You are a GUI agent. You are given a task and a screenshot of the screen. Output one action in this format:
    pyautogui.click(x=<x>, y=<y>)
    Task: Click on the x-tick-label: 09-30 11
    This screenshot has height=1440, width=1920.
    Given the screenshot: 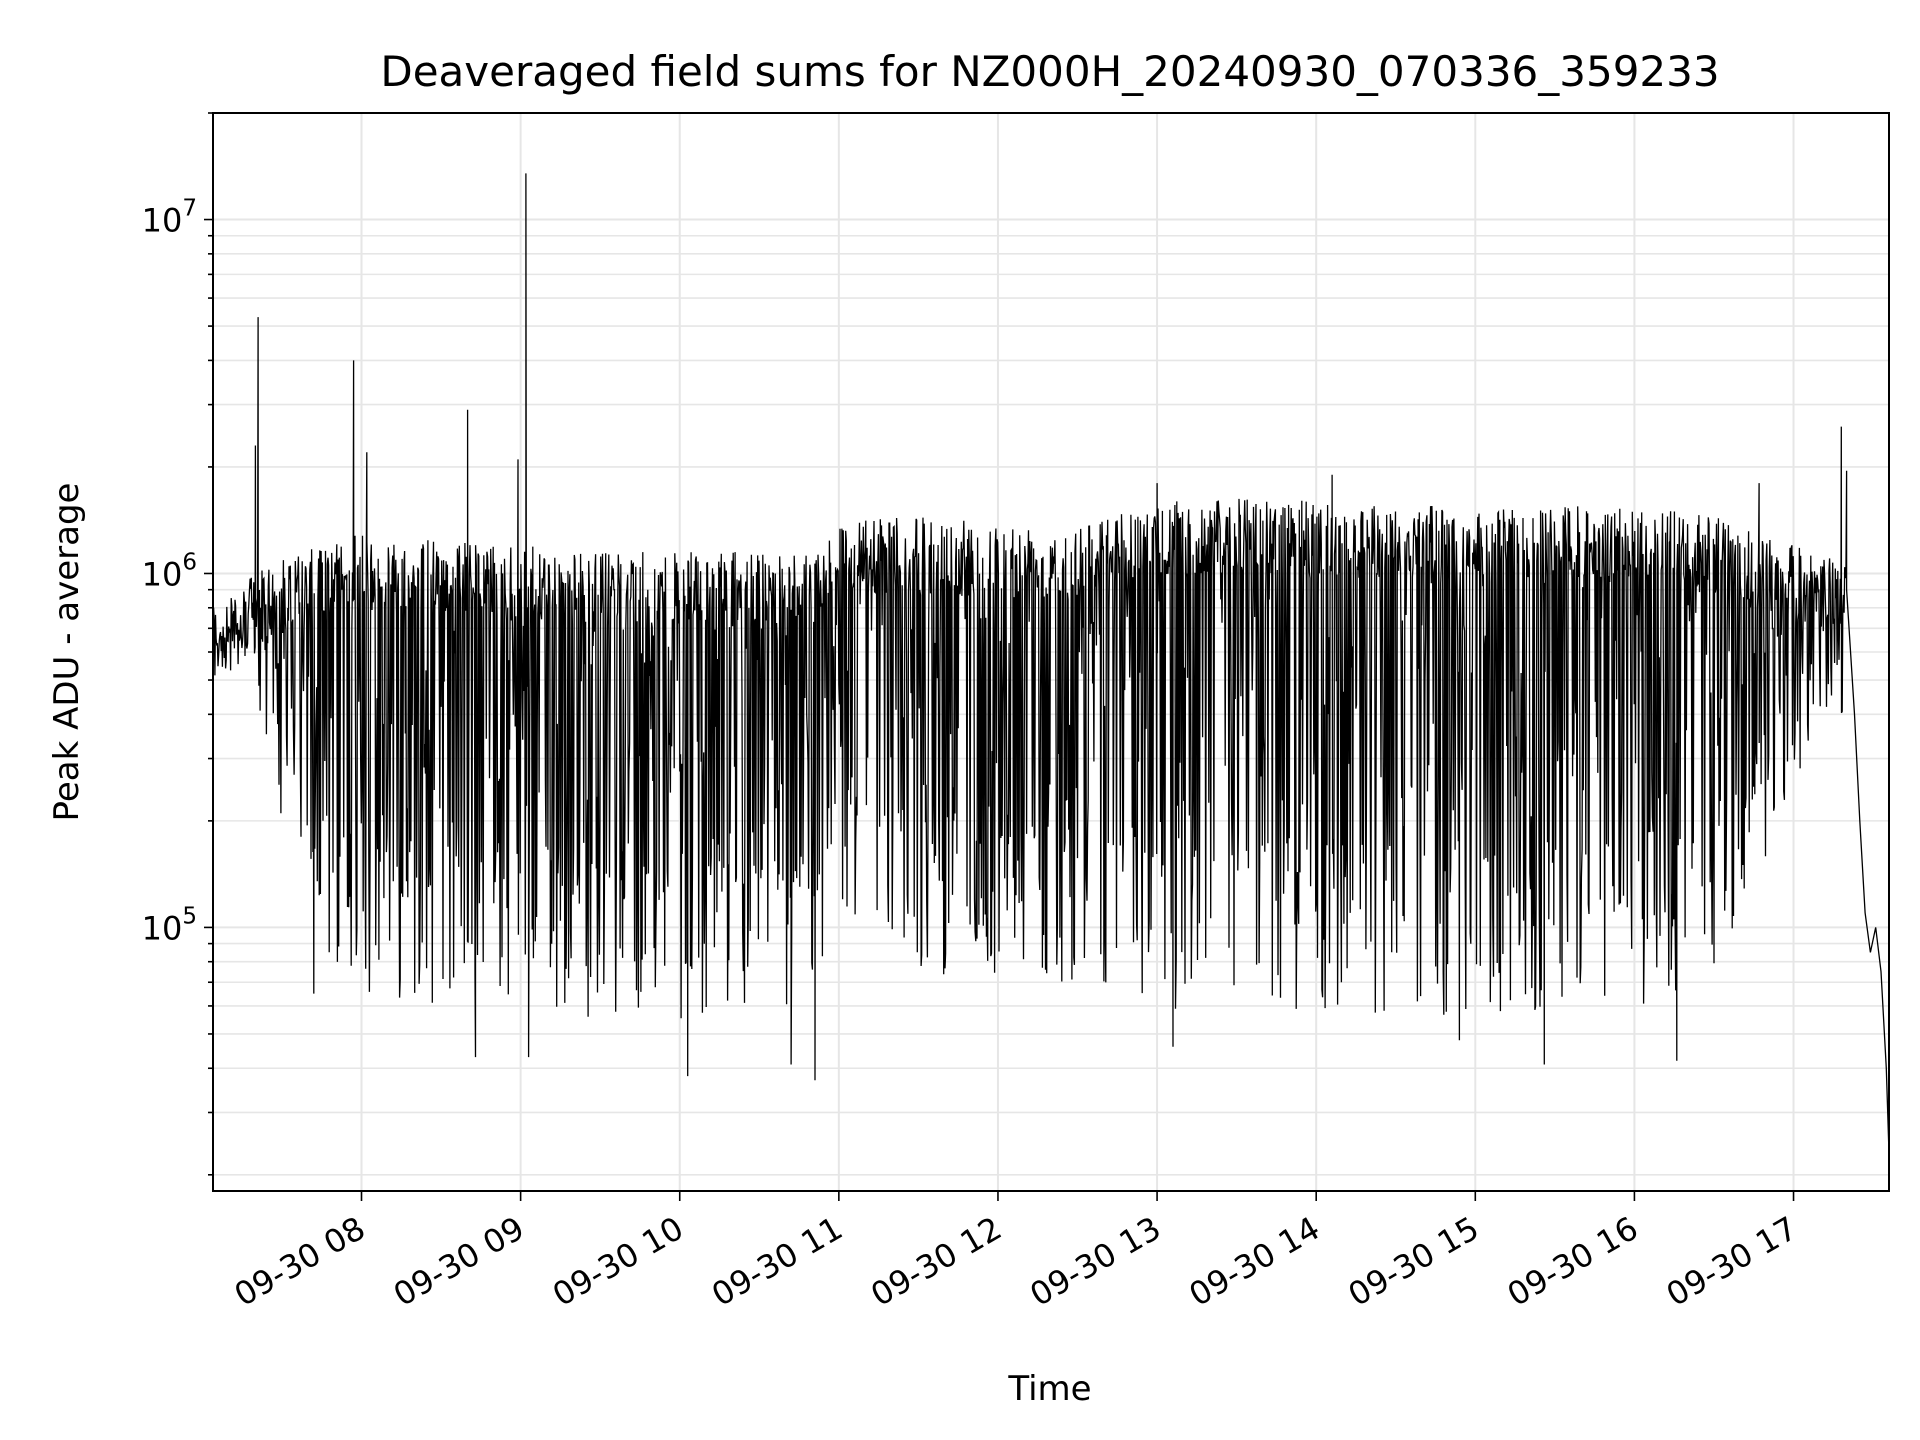 What is the action you would take?
    pyautogui.click(x=777, y=1261)
    